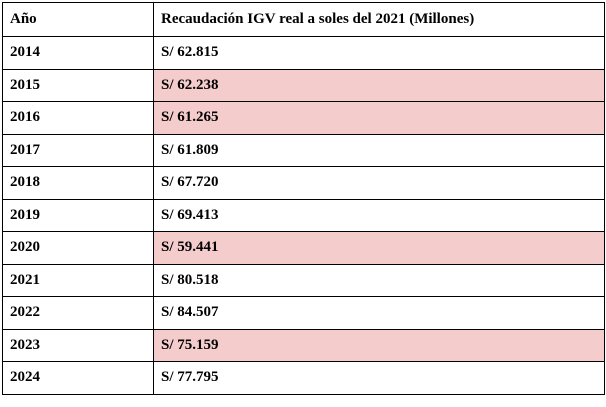 Image resolution: width=606 pixels, height=407 pixels. I want to click on table-row: 2019 S/ 69.413, so click(303, 215).